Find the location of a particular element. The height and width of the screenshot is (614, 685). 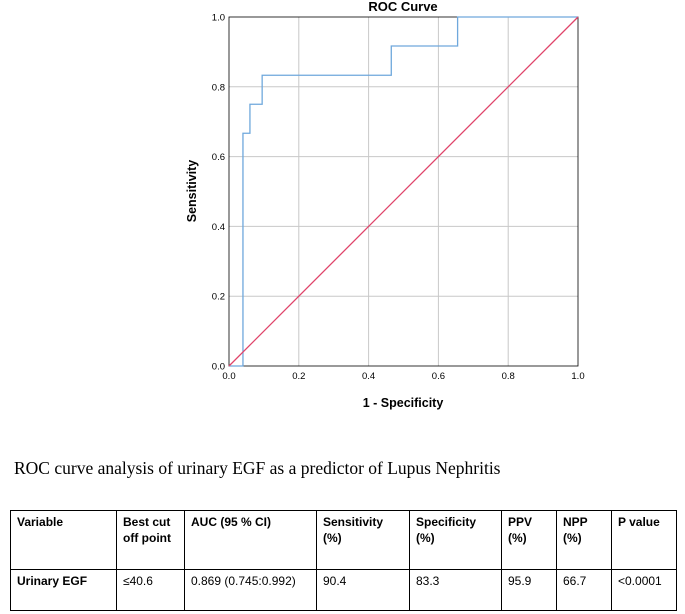

y-tick-label: 1.0 is located at coordinates (218, 18).